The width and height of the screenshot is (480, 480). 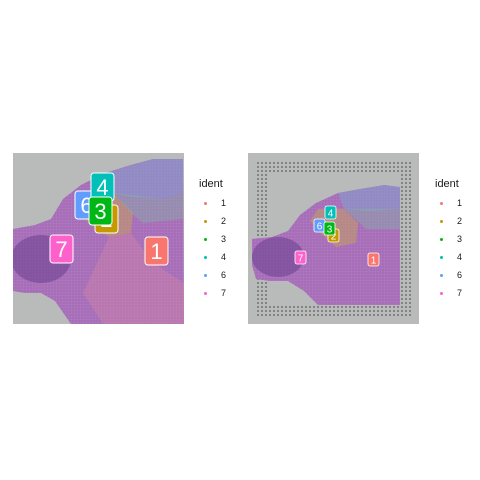 I want to click on svg-text: 6, so click(x=320, y=227).